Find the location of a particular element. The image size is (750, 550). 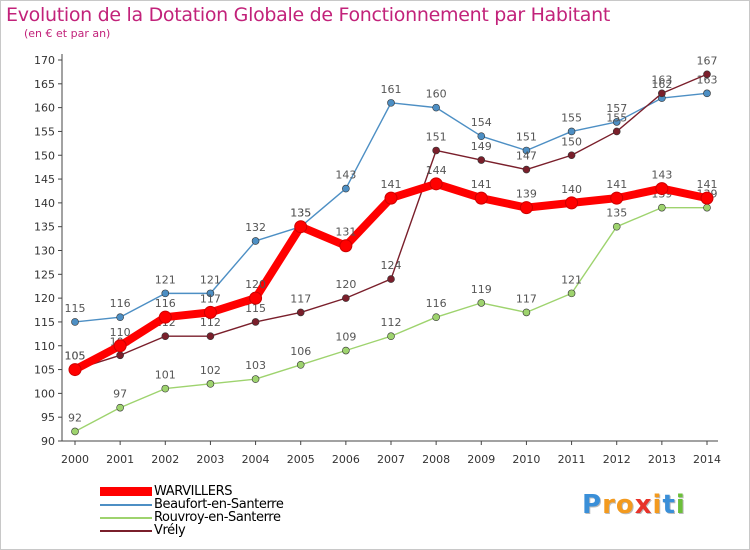

chart-subtitle: (en € et par an) is located at coordinates (67, 33).